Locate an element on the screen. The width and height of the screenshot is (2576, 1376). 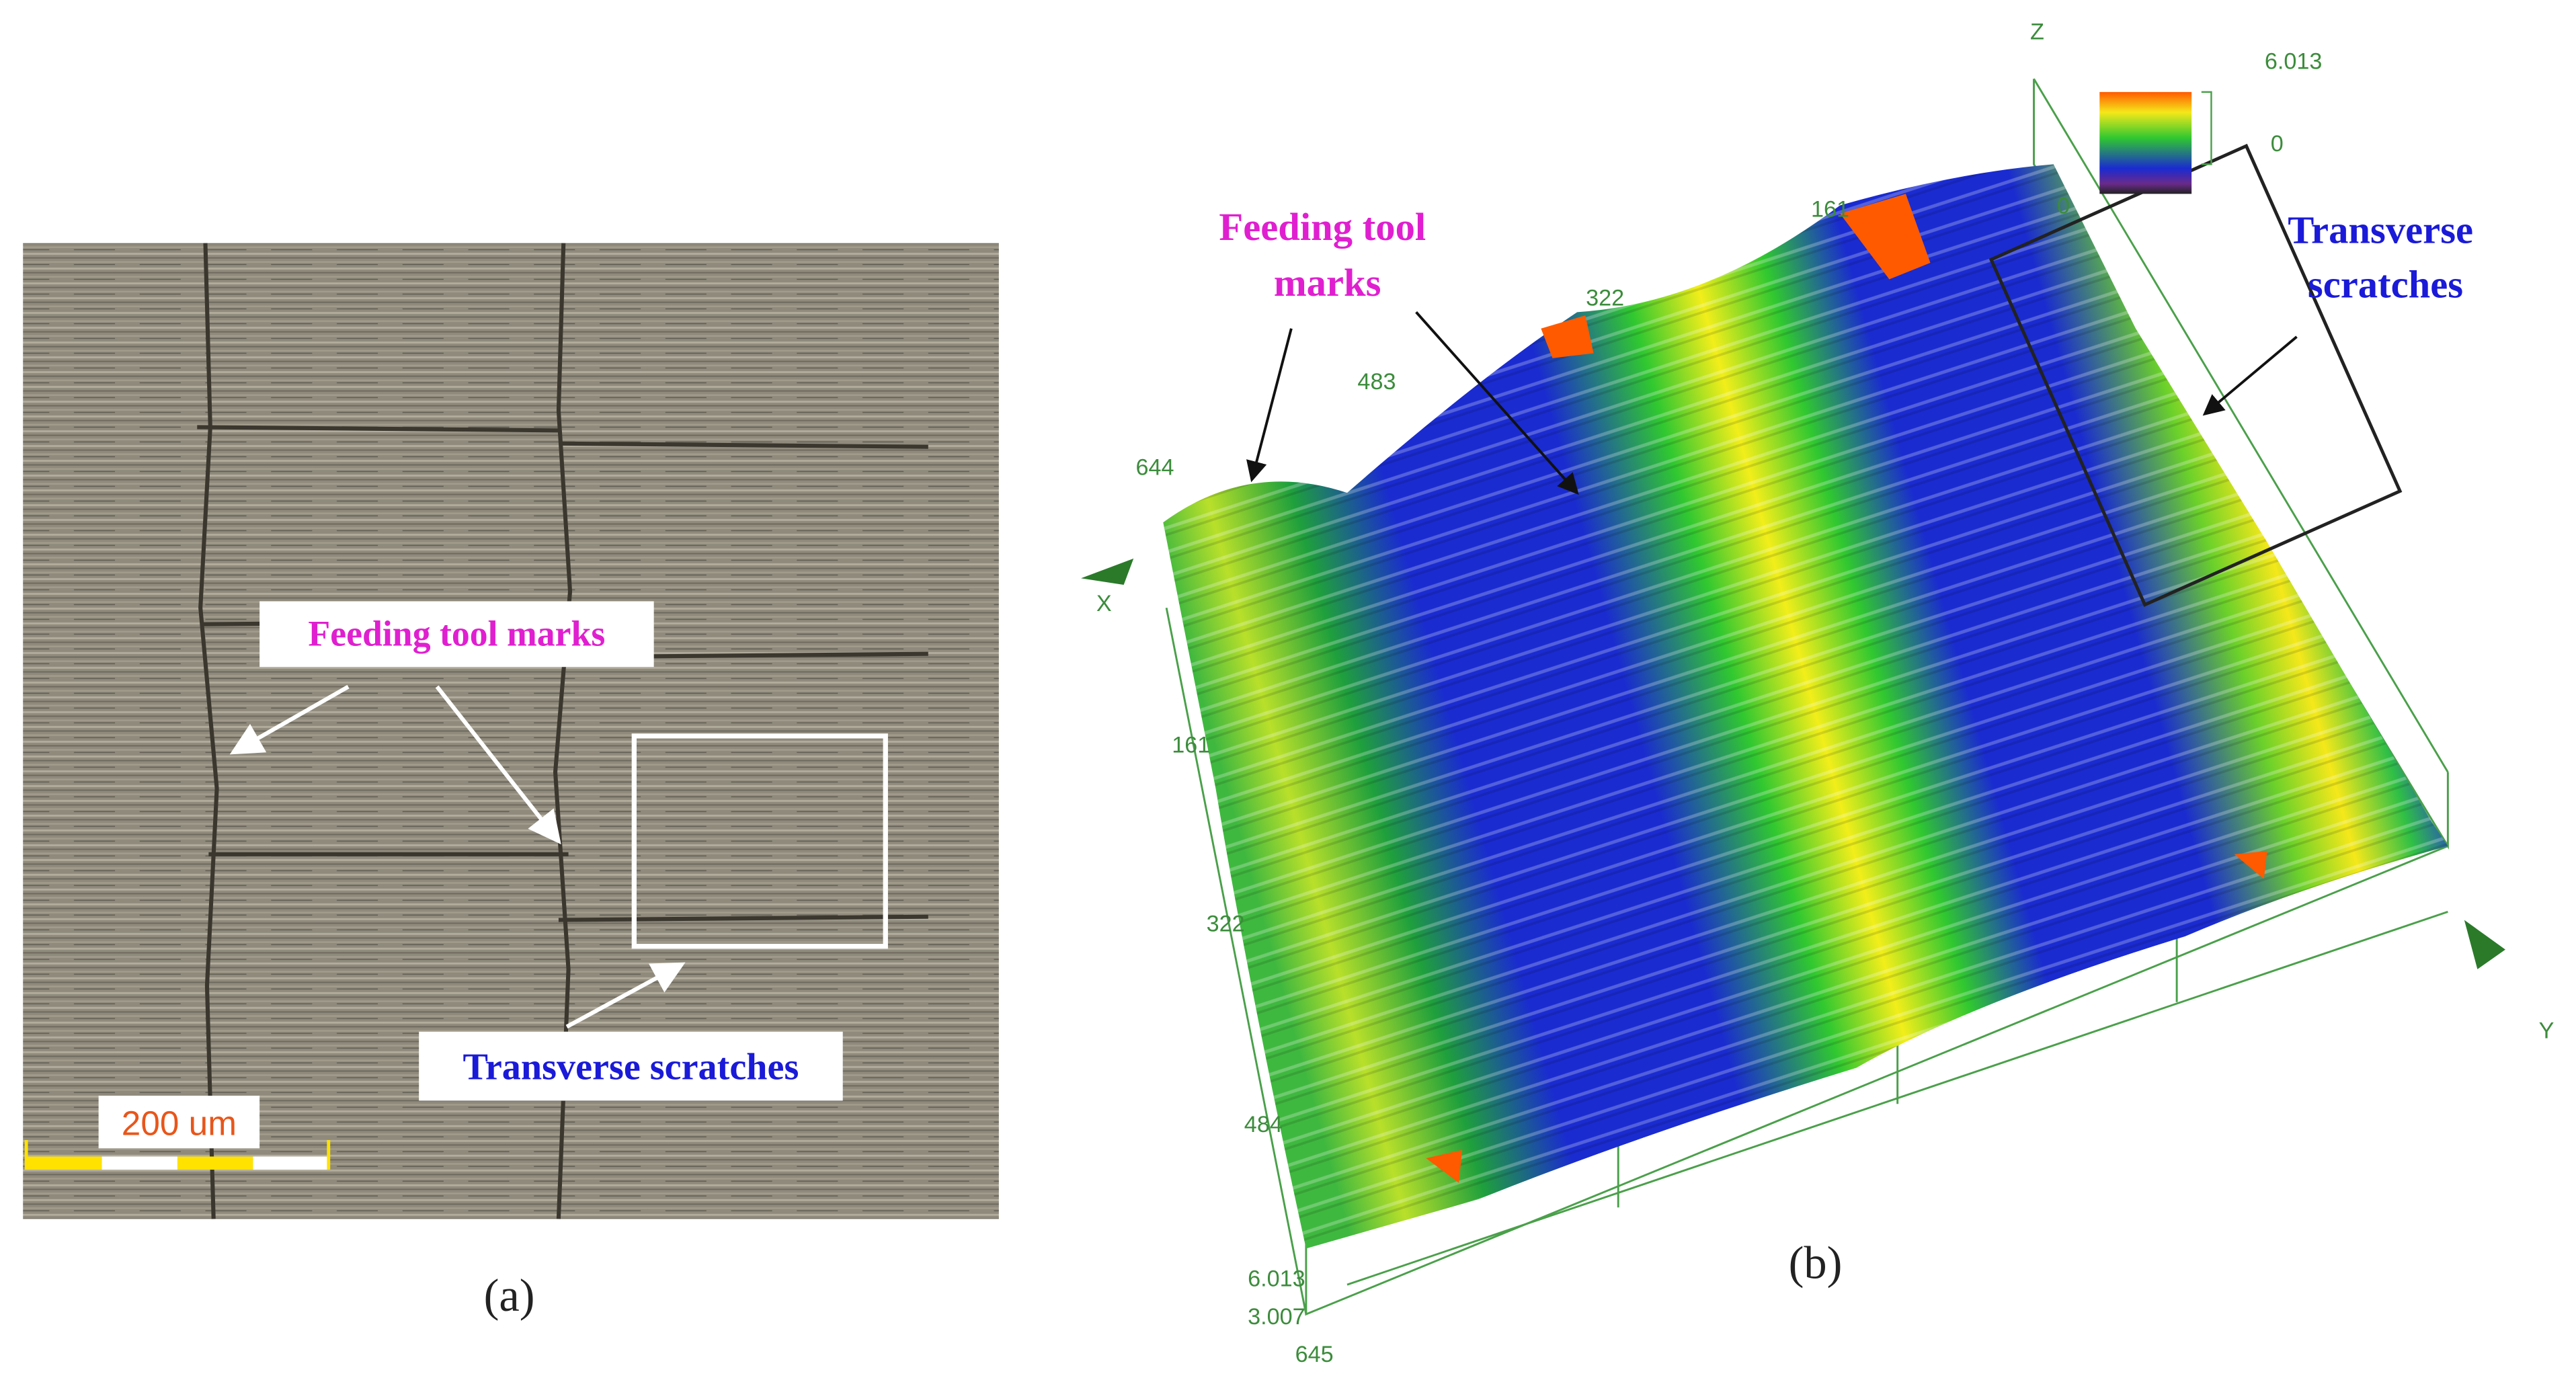
scale-bar-label: 200 um is located at coordinates (179, 1123).